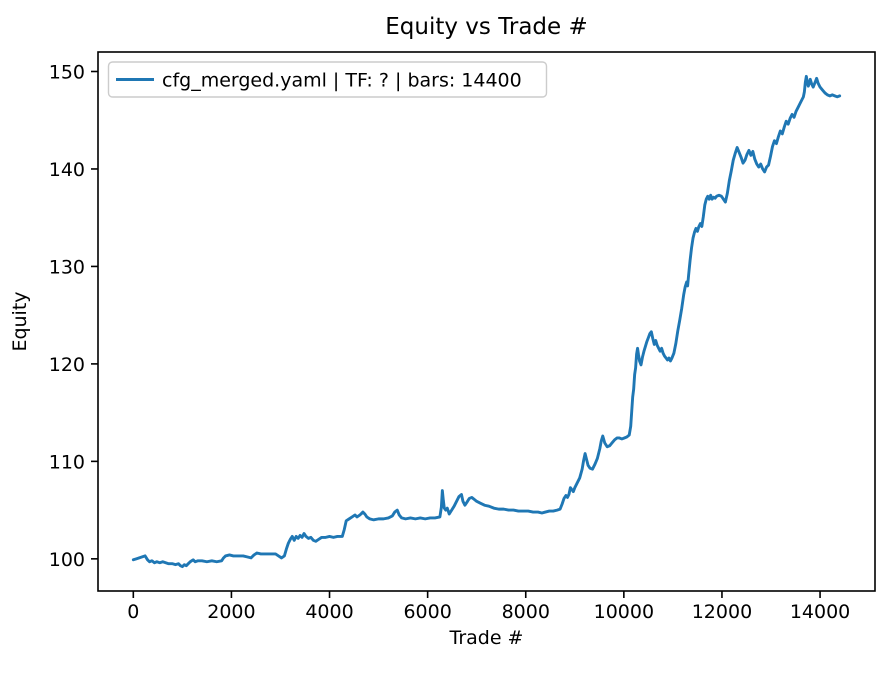  Describe the element at coordinates (427, 612) in the screenshot. I see `x-tick-label: 6000` at that location.